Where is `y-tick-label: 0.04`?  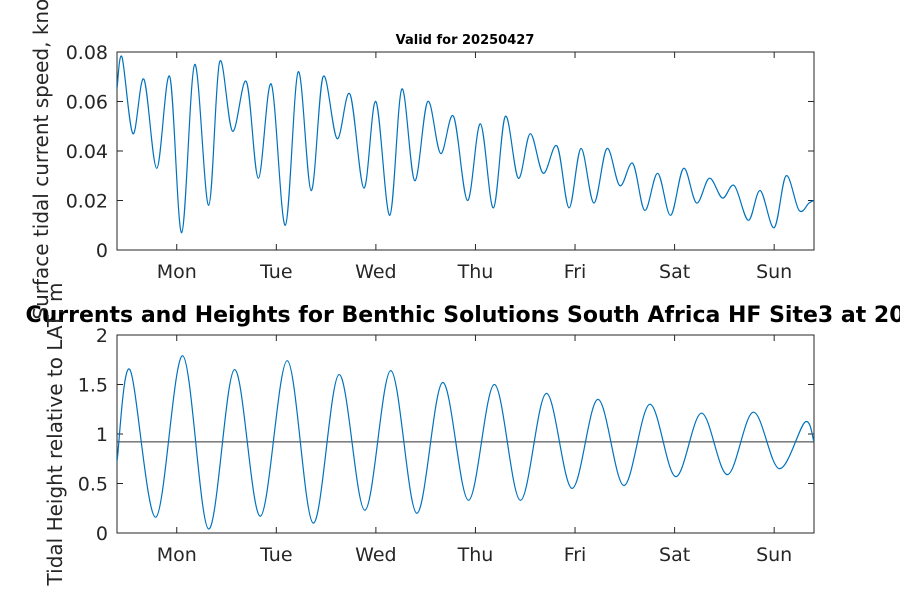 y-tick-label: 0.04 is located at coordinates (87, 152).